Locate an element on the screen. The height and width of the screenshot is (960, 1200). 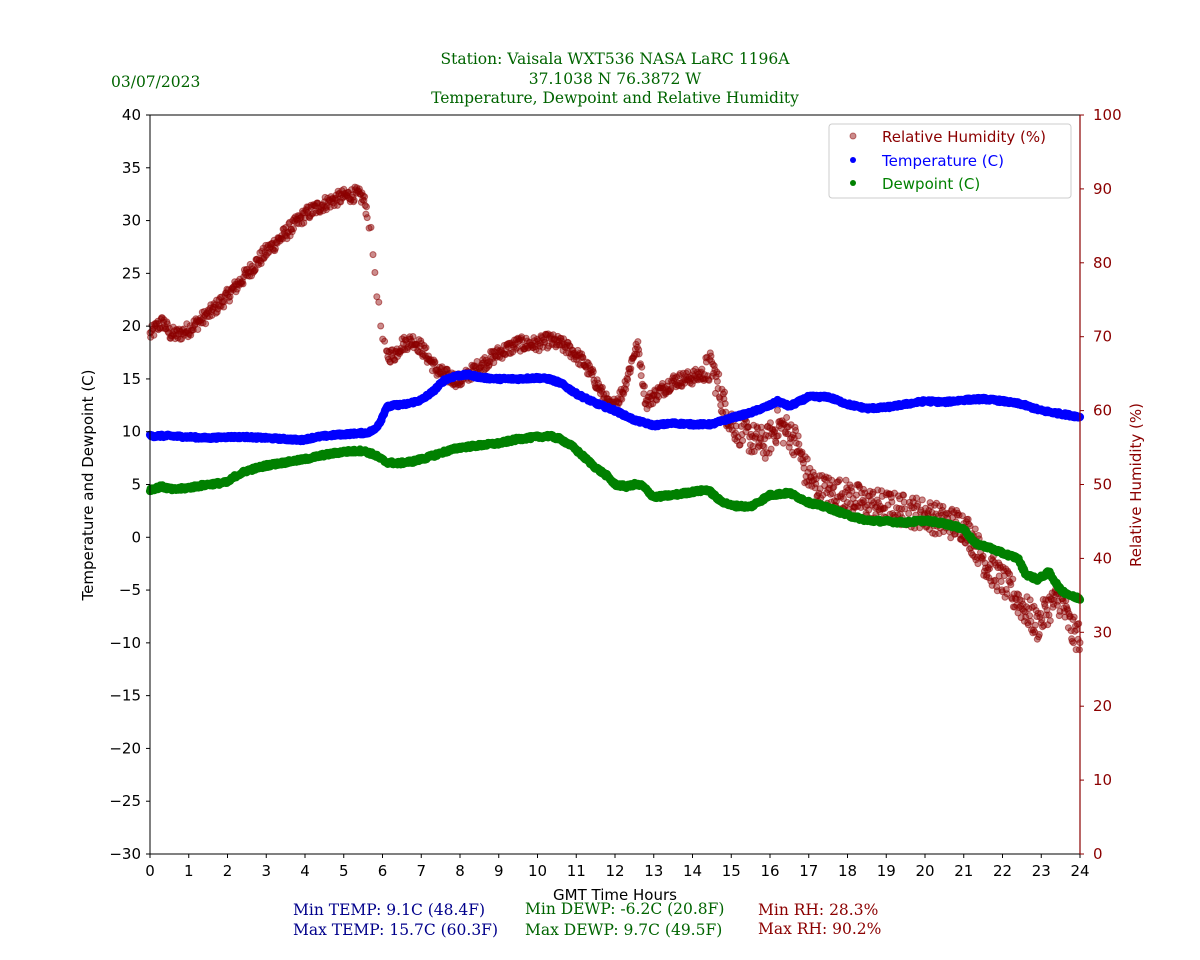
x-tick-label: 10 is located at coordinates (537, 871).